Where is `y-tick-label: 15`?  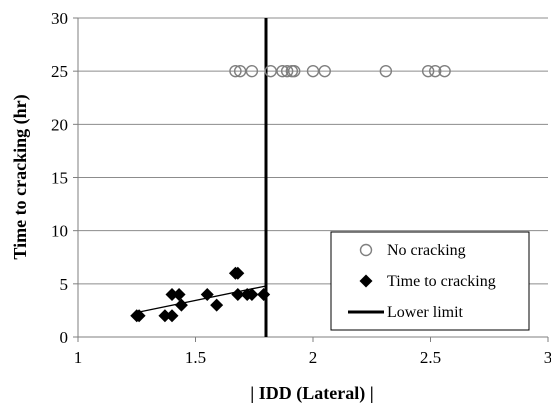
y-tick-label: 15 is located at coordinates (59, 178).